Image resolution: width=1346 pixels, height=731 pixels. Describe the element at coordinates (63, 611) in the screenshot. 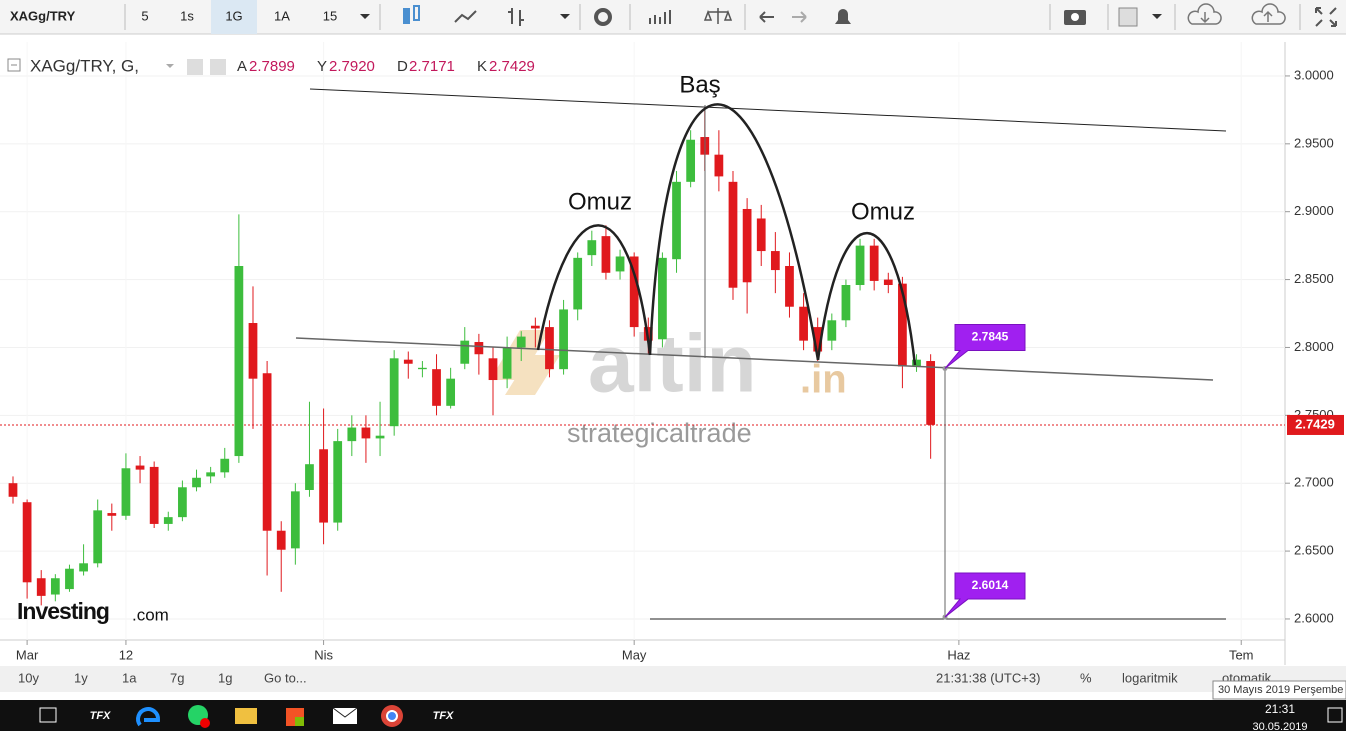

I see `logo-brand: Investing` at that location.